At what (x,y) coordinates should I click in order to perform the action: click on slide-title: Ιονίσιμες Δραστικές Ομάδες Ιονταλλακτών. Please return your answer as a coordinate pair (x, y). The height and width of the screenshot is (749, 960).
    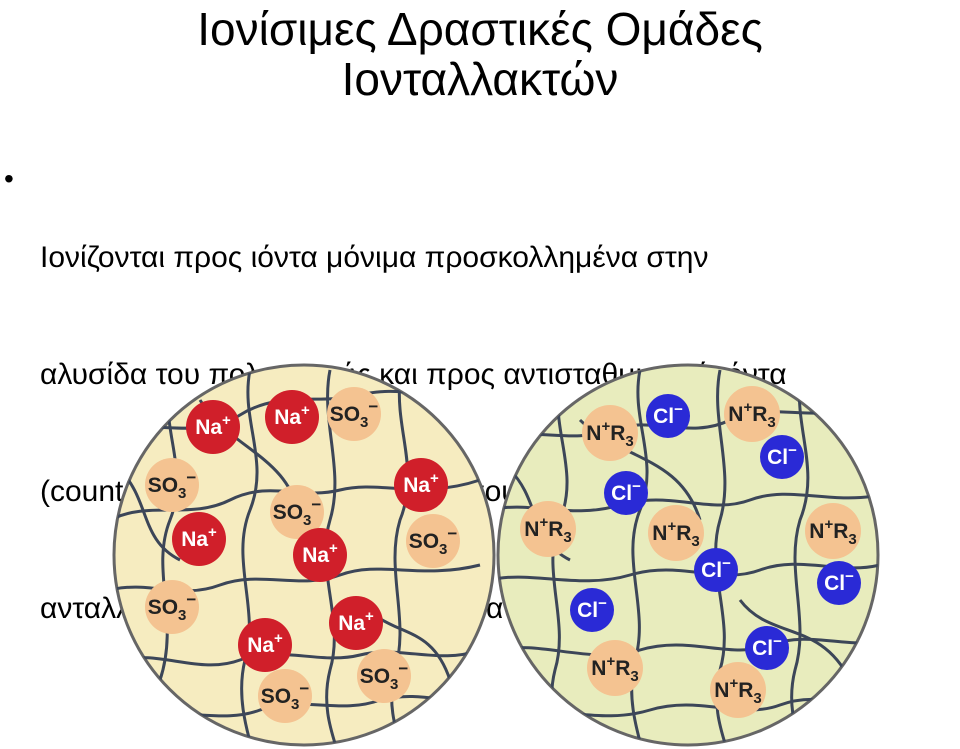
    Looking at the image, I should click on (480, 54).